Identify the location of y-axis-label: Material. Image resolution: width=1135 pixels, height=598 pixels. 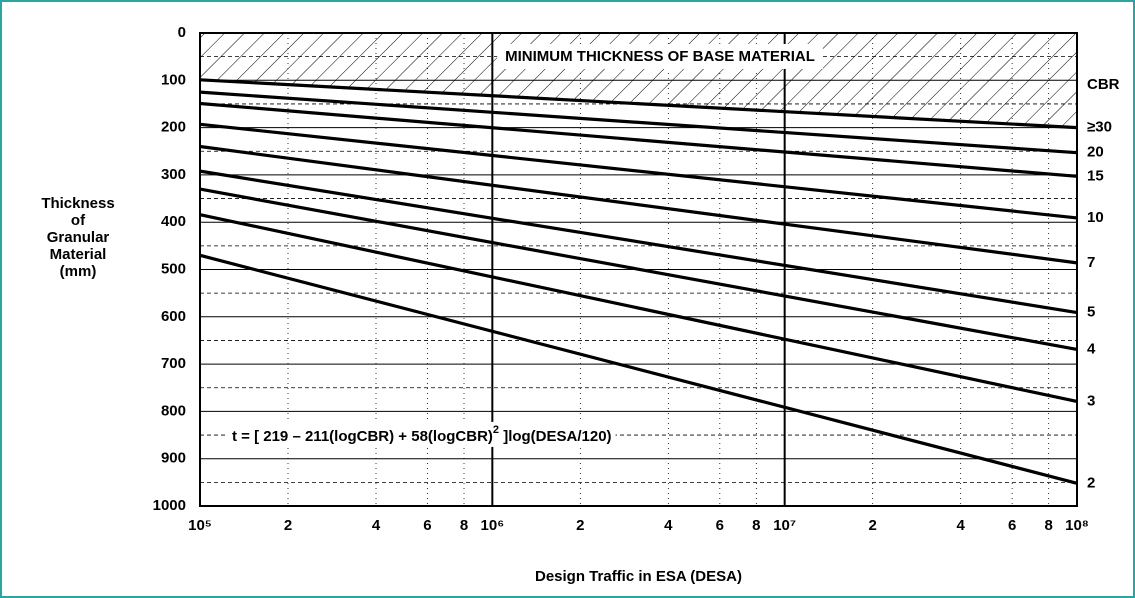
(78, 254).